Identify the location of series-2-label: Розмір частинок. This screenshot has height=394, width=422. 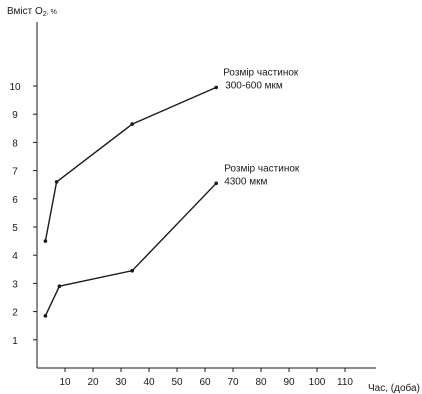
(262, 168).